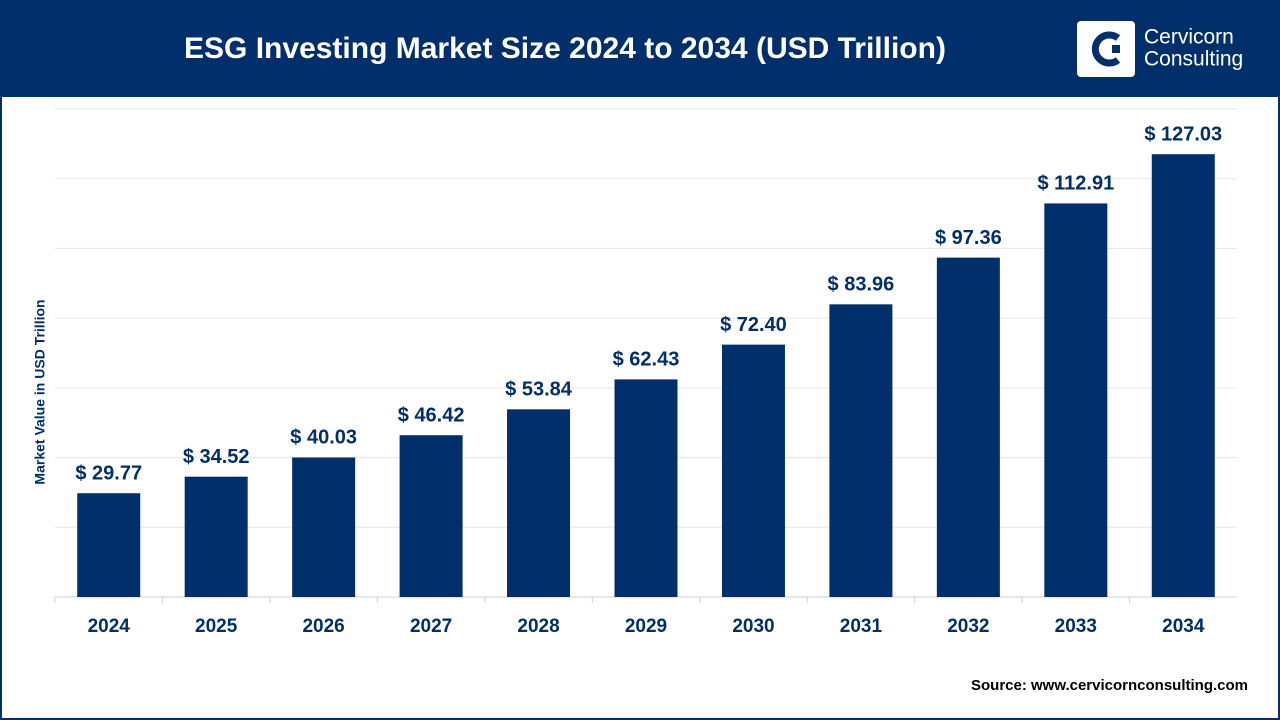 Image resolution: width=1280 pixels, height=720 pixels. Describe the element at coordinates (861, 285) in the screenshot. I see `value-label: $ 83.96` at that location.